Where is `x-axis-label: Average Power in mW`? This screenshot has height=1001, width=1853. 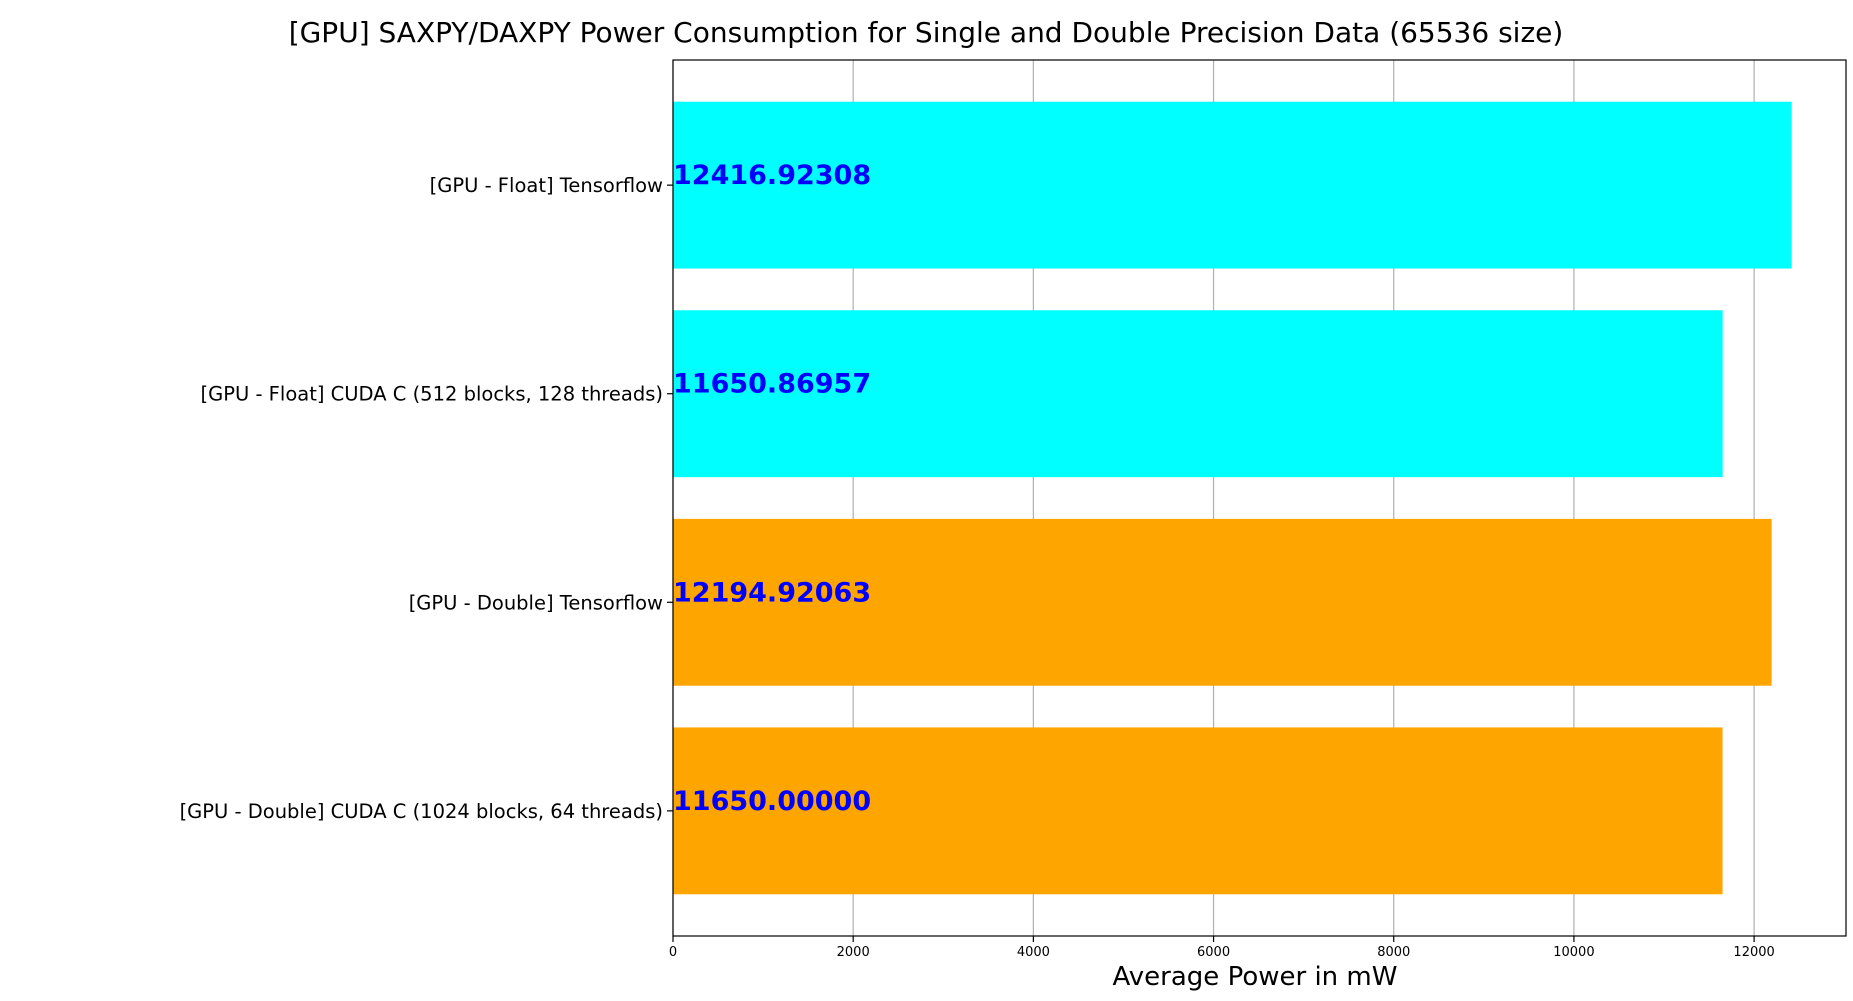
x-axis-label: Average Power in mW is located at coordinates (1255, 977).